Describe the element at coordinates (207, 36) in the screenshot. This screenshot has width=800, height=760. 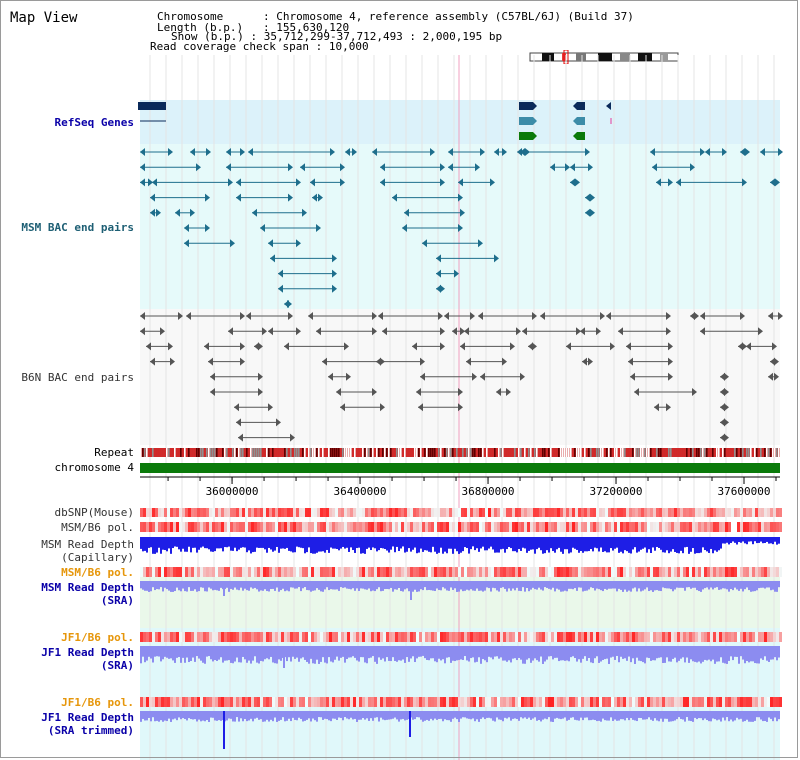
I see `header-show-key: Show (b.p.)` at that location.